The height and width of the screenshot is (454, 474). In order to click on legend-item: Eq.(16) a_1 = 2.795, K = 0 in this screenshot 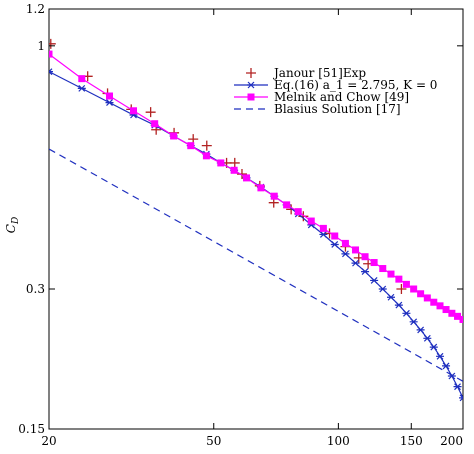, I will do `click(335, 85)`.